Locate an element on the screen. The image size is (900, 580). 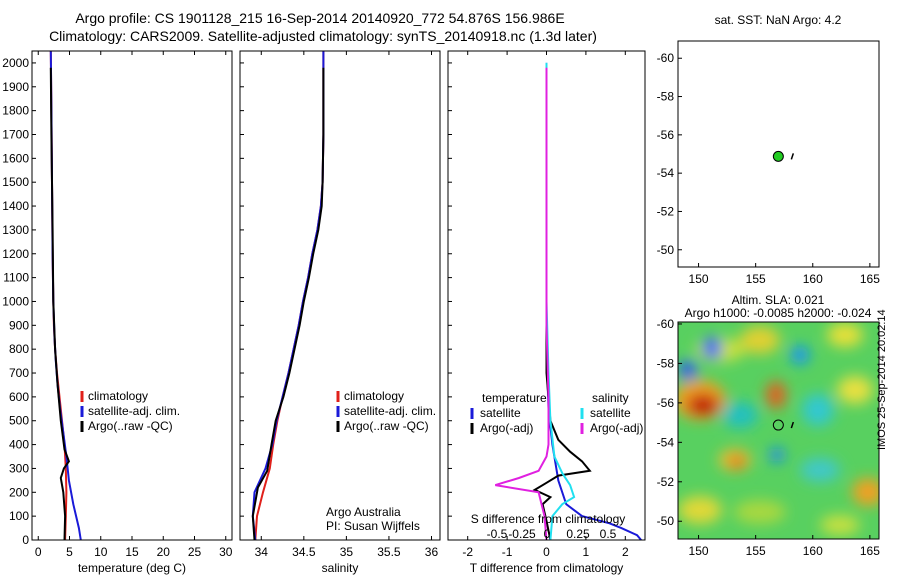
y-tick-label: 1900 is located at coordinates (15, 87).